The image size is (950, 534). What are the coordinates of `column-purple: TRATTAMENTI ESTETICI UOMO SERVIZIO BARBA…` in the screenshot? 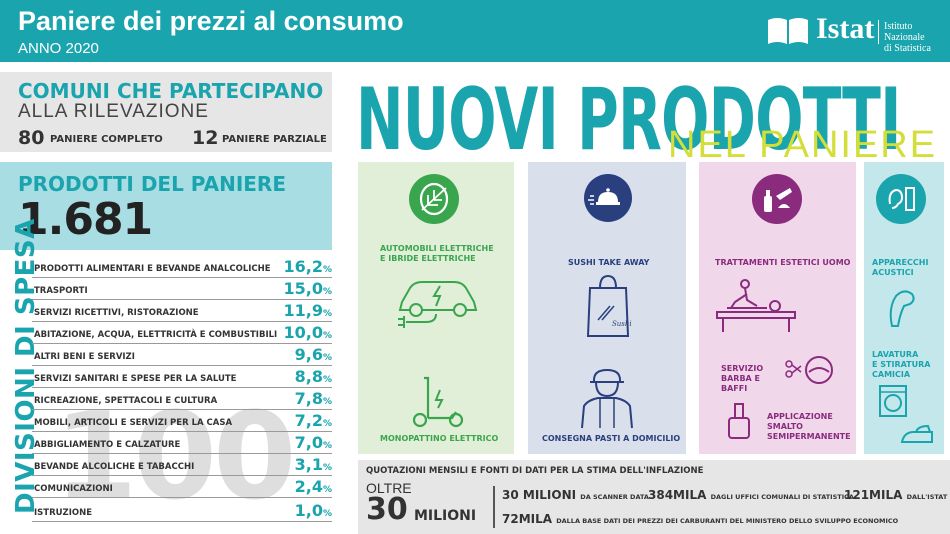 It's located at (777, 308).